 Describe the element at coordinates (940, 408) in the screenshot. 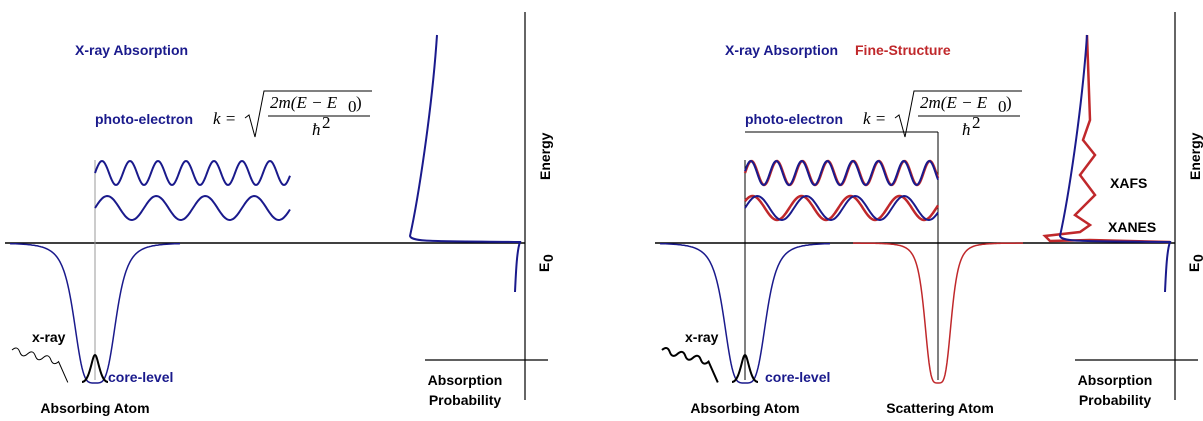

I see `scattering-atom: Scattering Atom` at that location.